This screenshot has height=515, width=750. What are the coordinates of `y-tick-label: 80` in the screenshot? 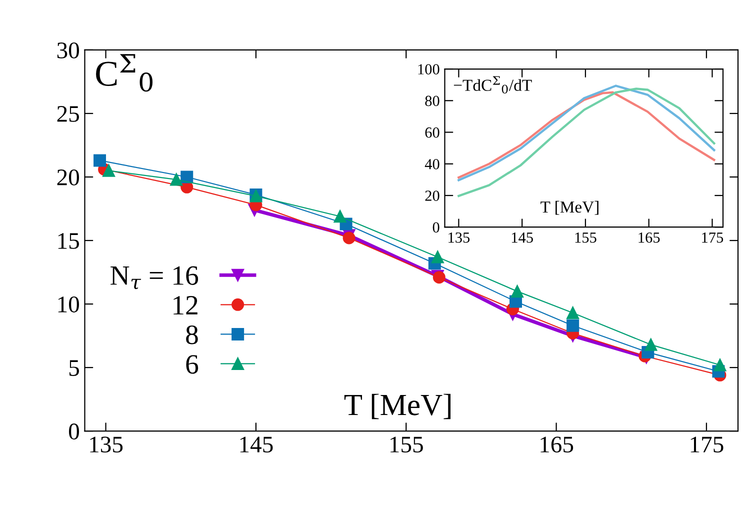 It's located at (432, 101).